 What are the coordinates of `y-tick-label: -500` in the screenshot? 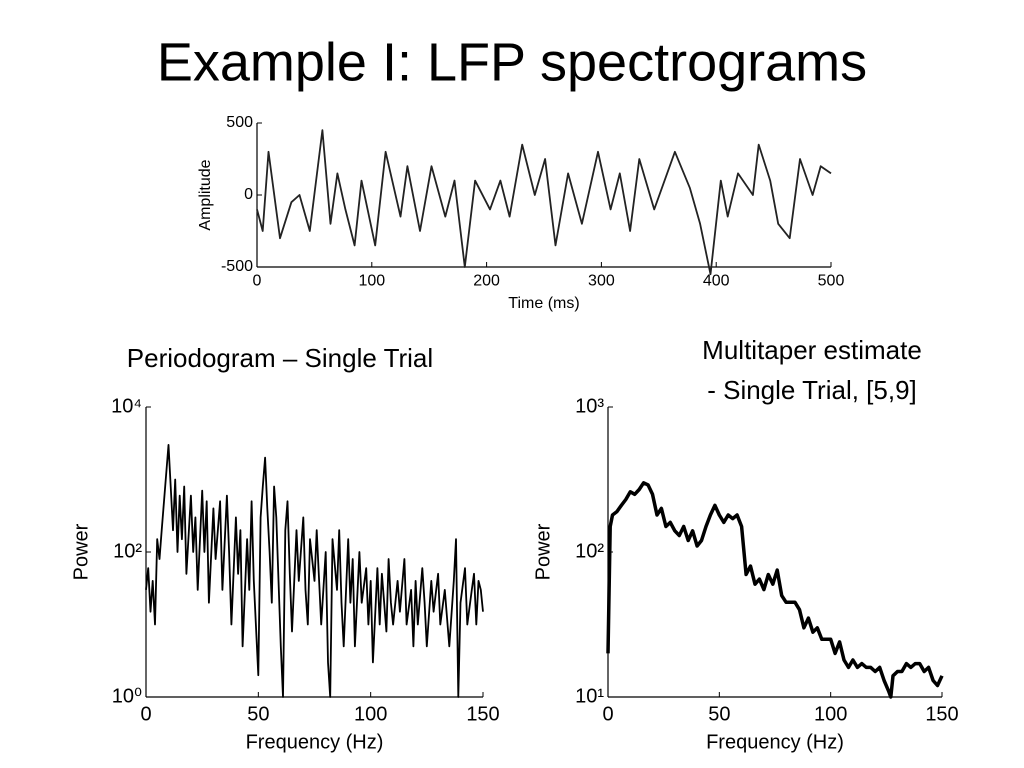 It's located at (237, 266).